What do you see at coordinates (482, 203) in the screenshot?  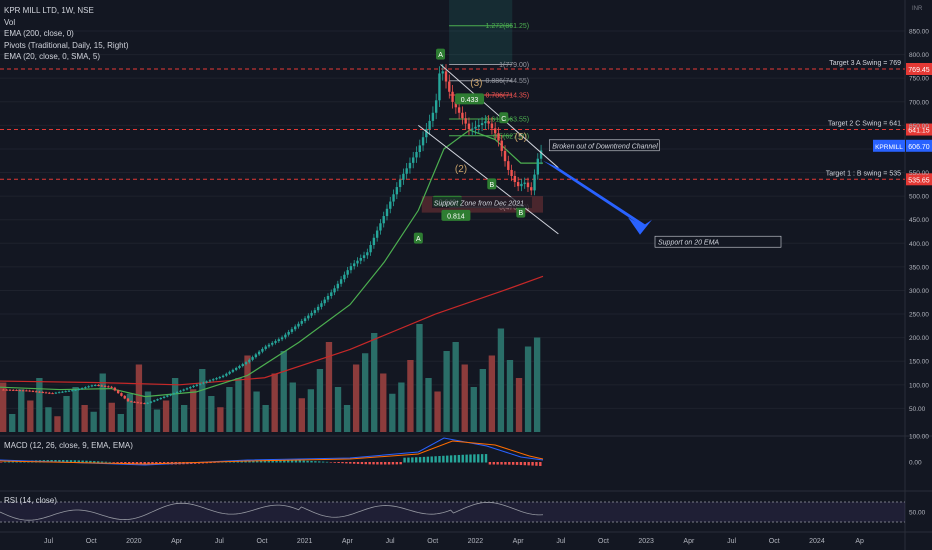 I see `annotation-box` at bounding box center [482, 203].